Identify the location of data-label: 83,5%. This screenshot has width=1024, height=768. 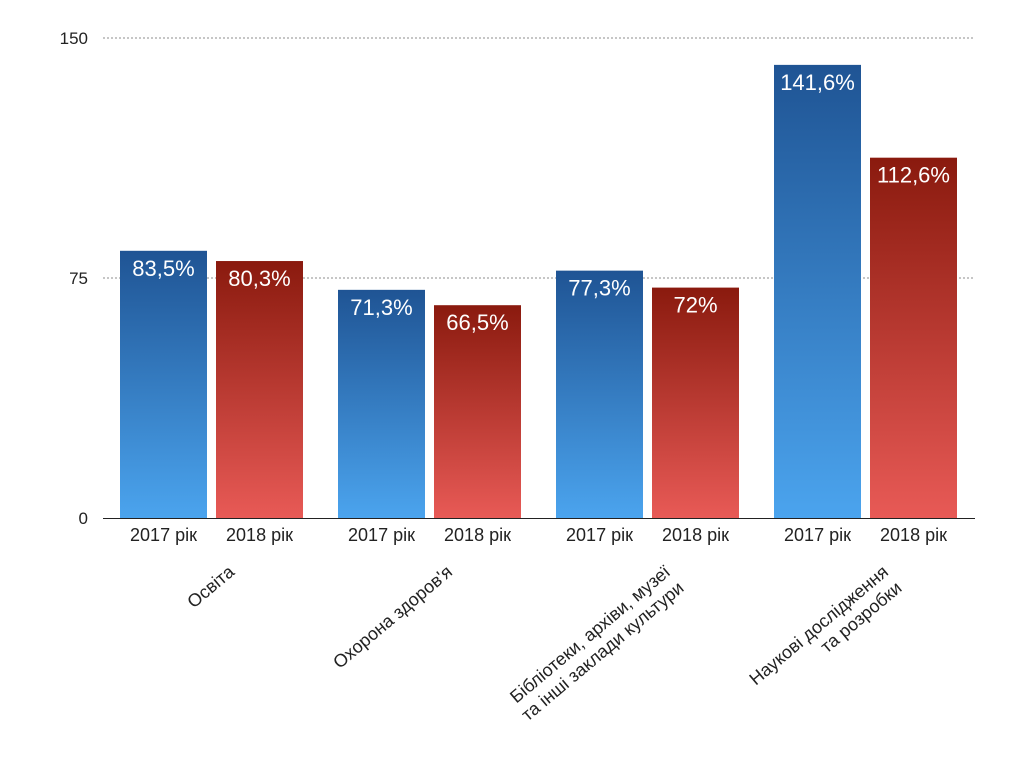
(163, 268).